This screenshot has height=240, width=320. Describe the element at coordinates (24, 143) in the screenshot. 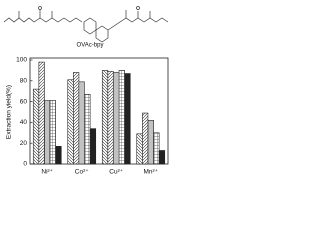

I see `y-tick-label: 20` at that location.